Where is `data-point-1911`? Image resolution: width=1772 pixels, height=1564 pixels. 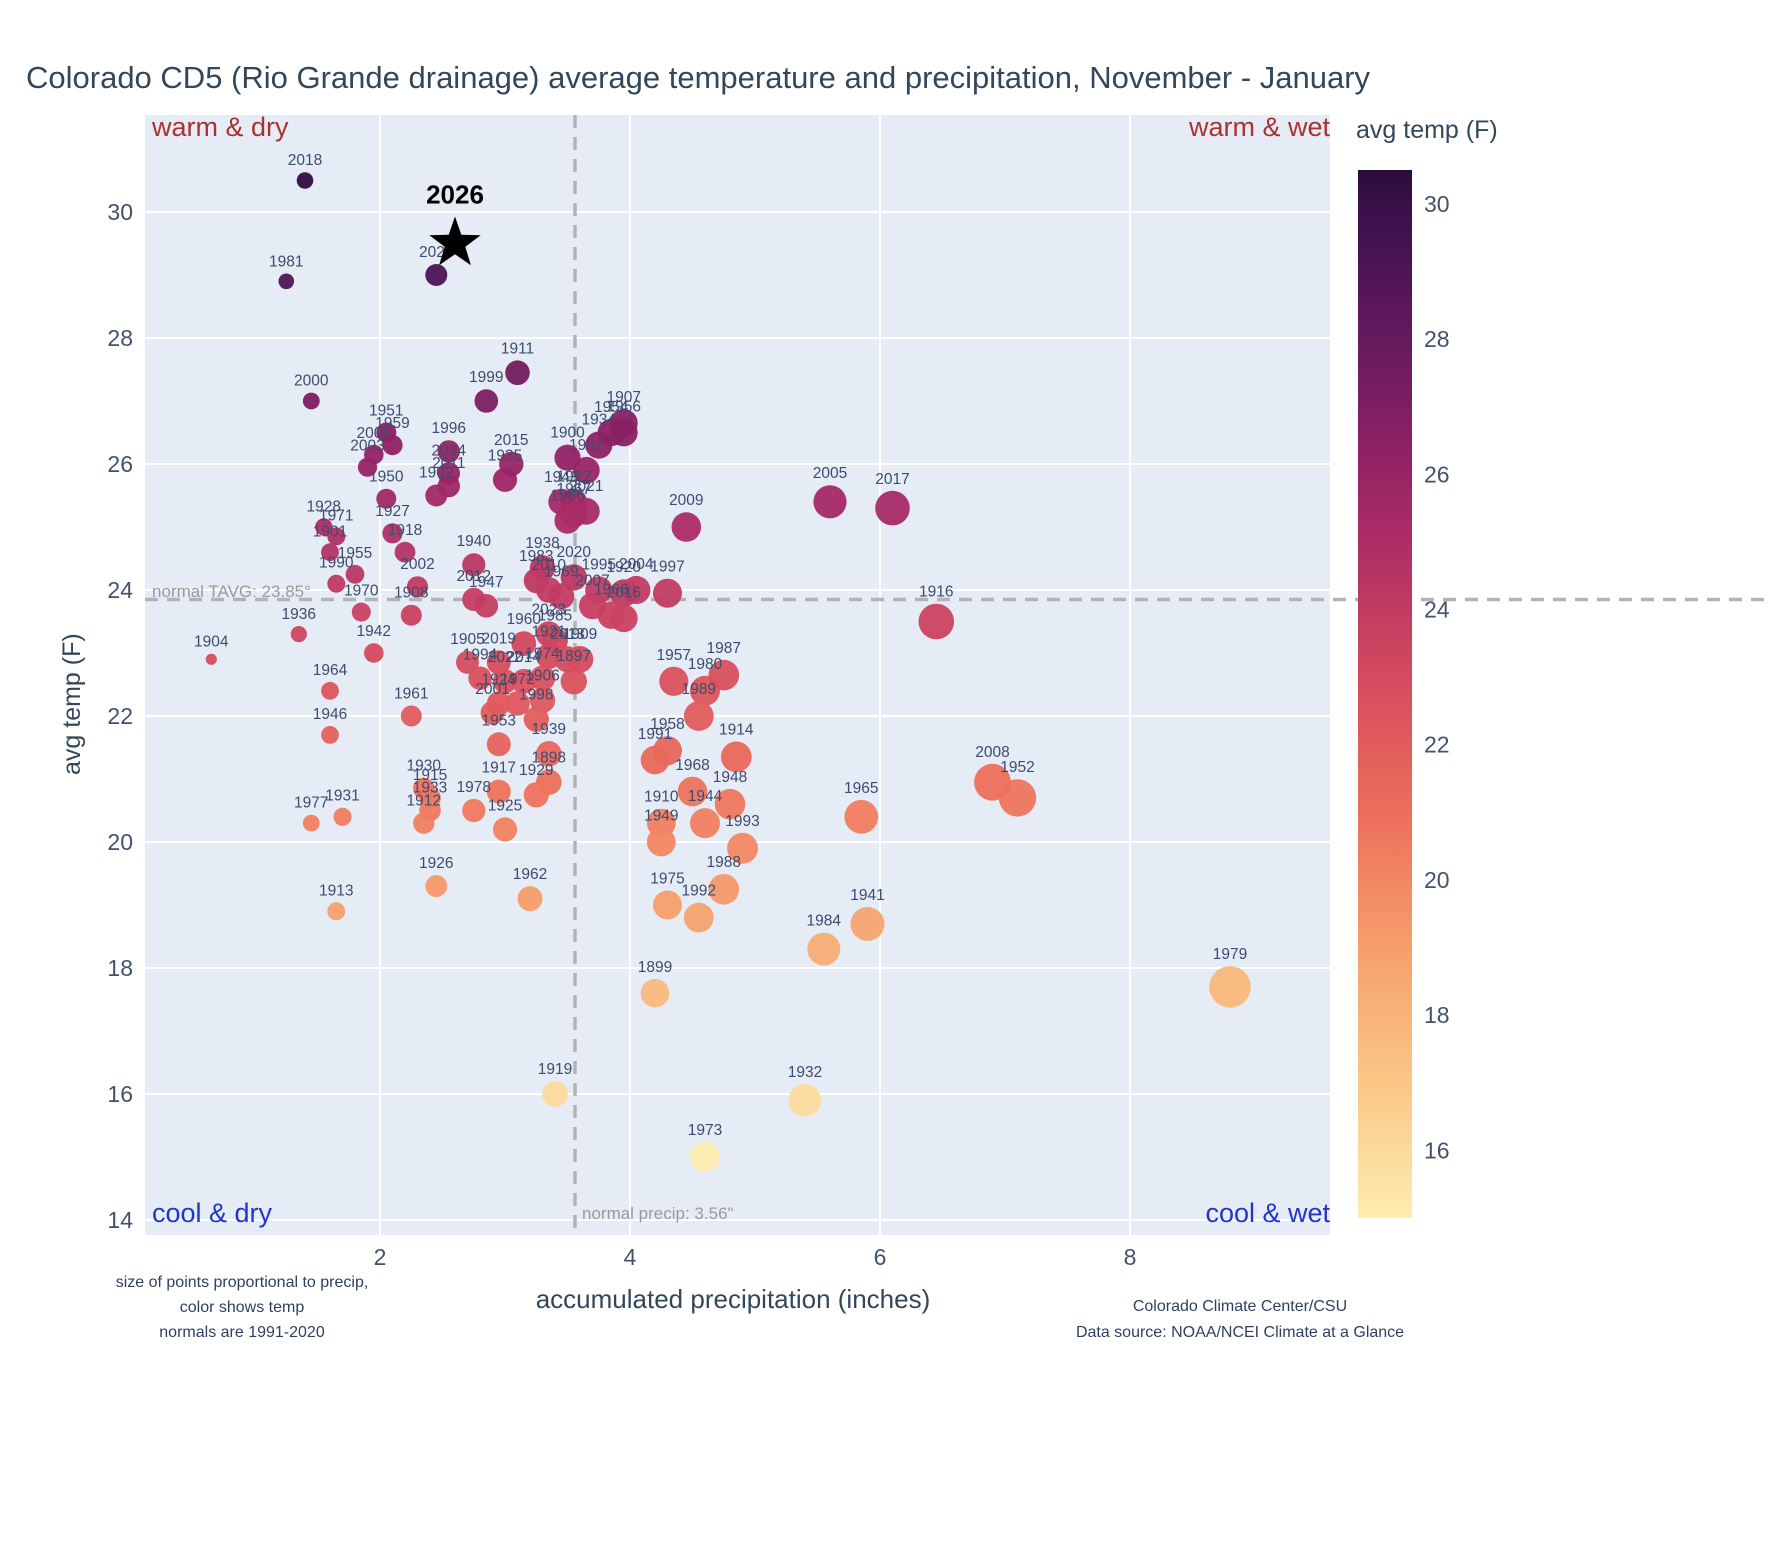 data-point-1911 is located at coordinates (517, 373).